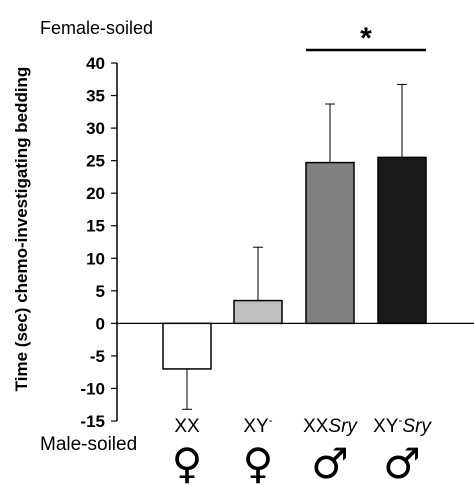  I want to click on category-labels-group: XX♀XY-♀XXSry♂XY-Sry♂, so click(302, 449).